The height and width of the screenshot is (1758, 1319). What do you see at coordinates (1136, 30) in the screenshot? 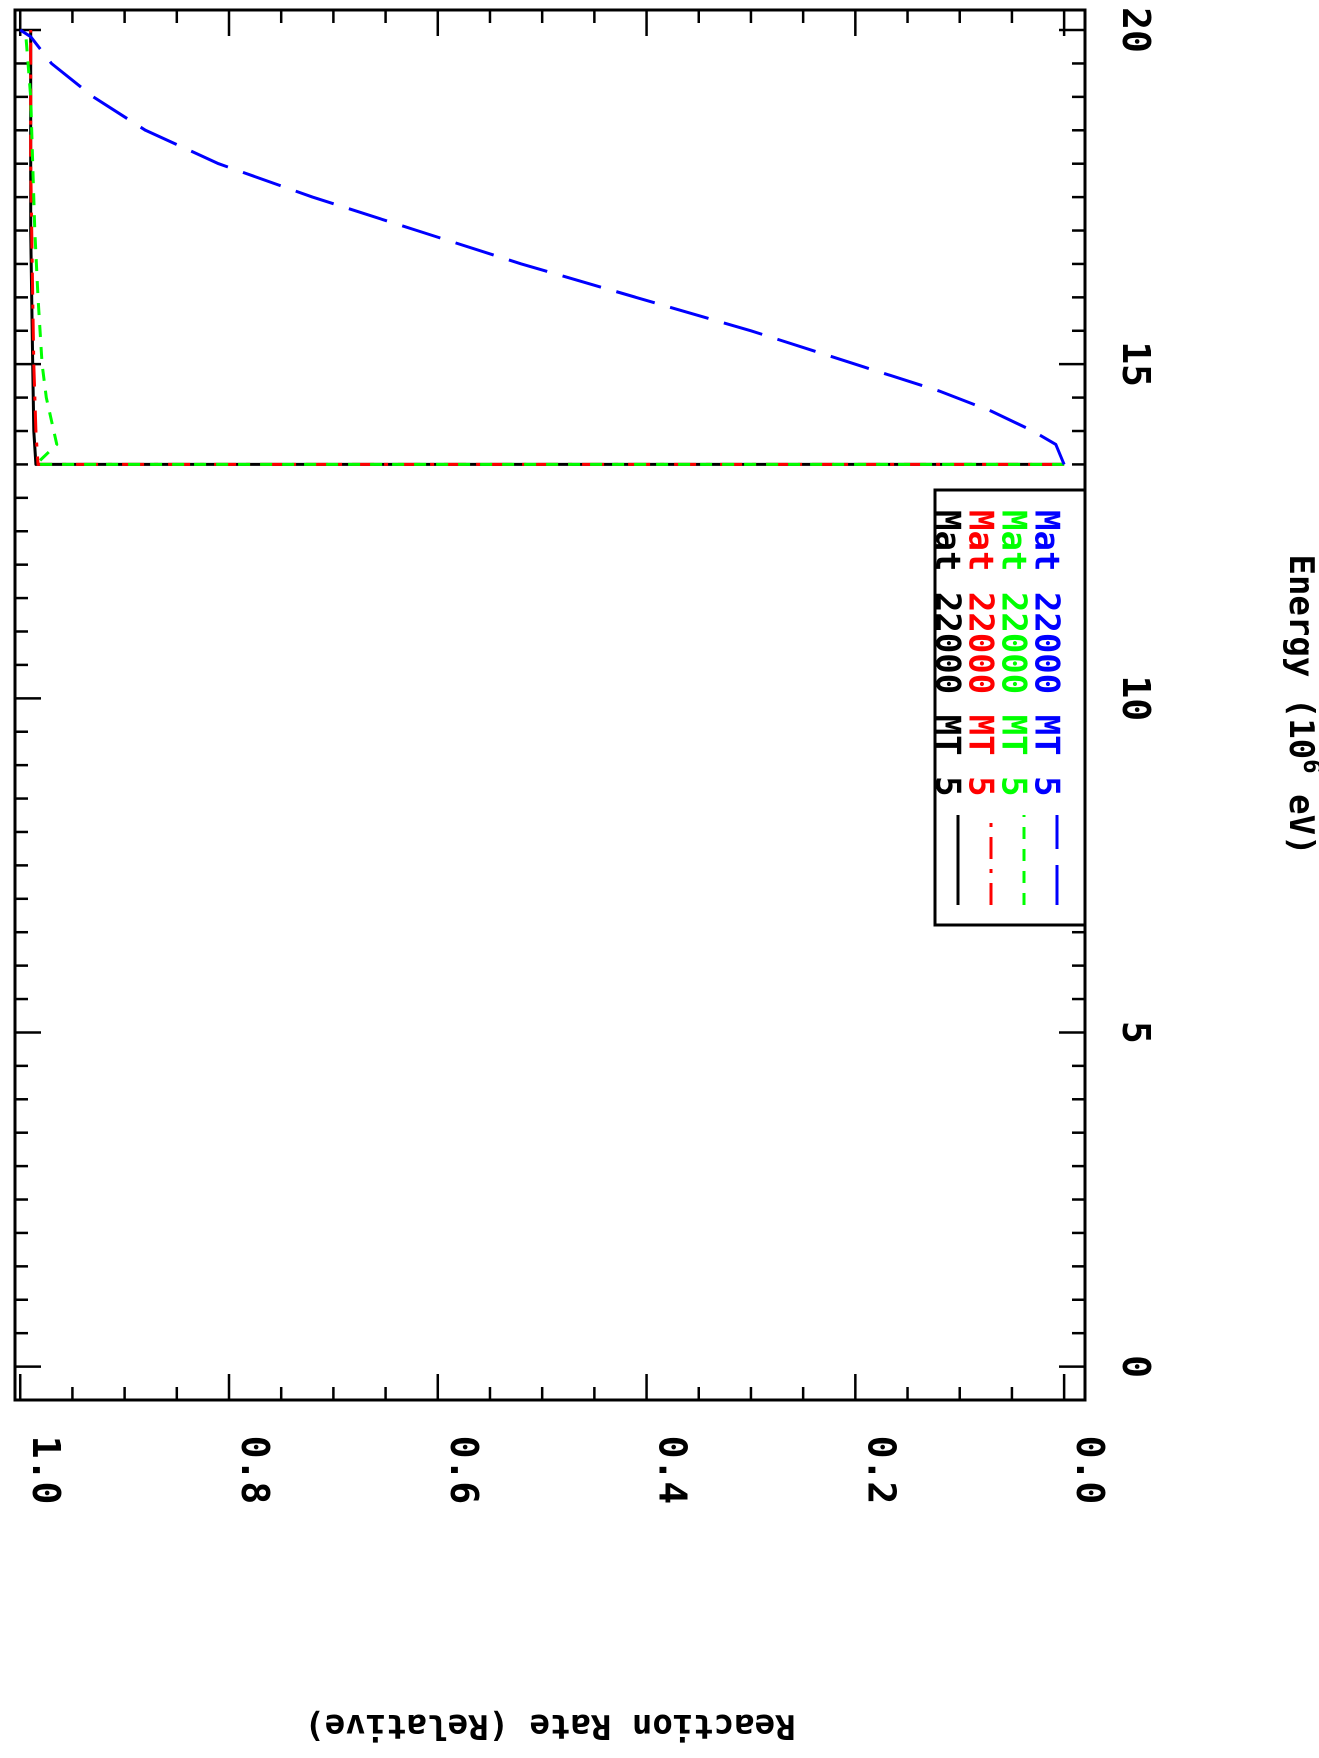
I see `x-tick-label: 20` at bounding box center [1136, 30].